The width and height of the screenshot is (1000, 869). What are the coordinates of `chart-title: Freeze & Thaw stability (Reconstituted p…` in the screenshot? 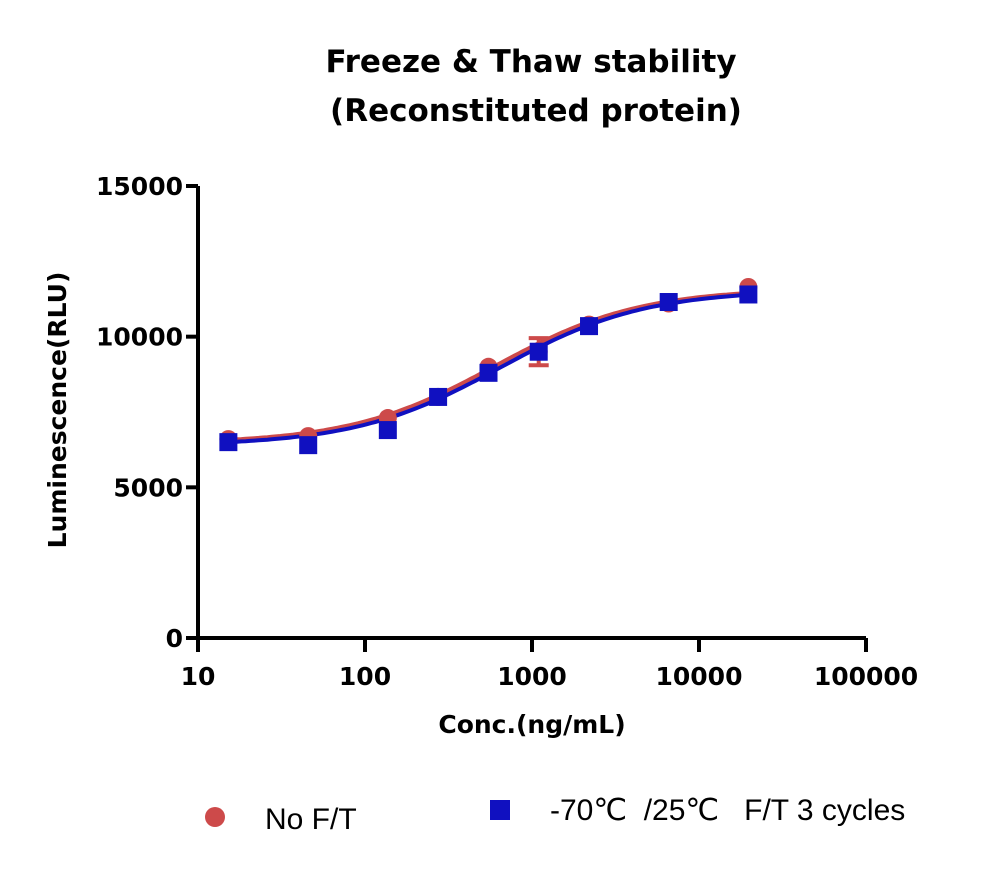 It's located at (533, 86).